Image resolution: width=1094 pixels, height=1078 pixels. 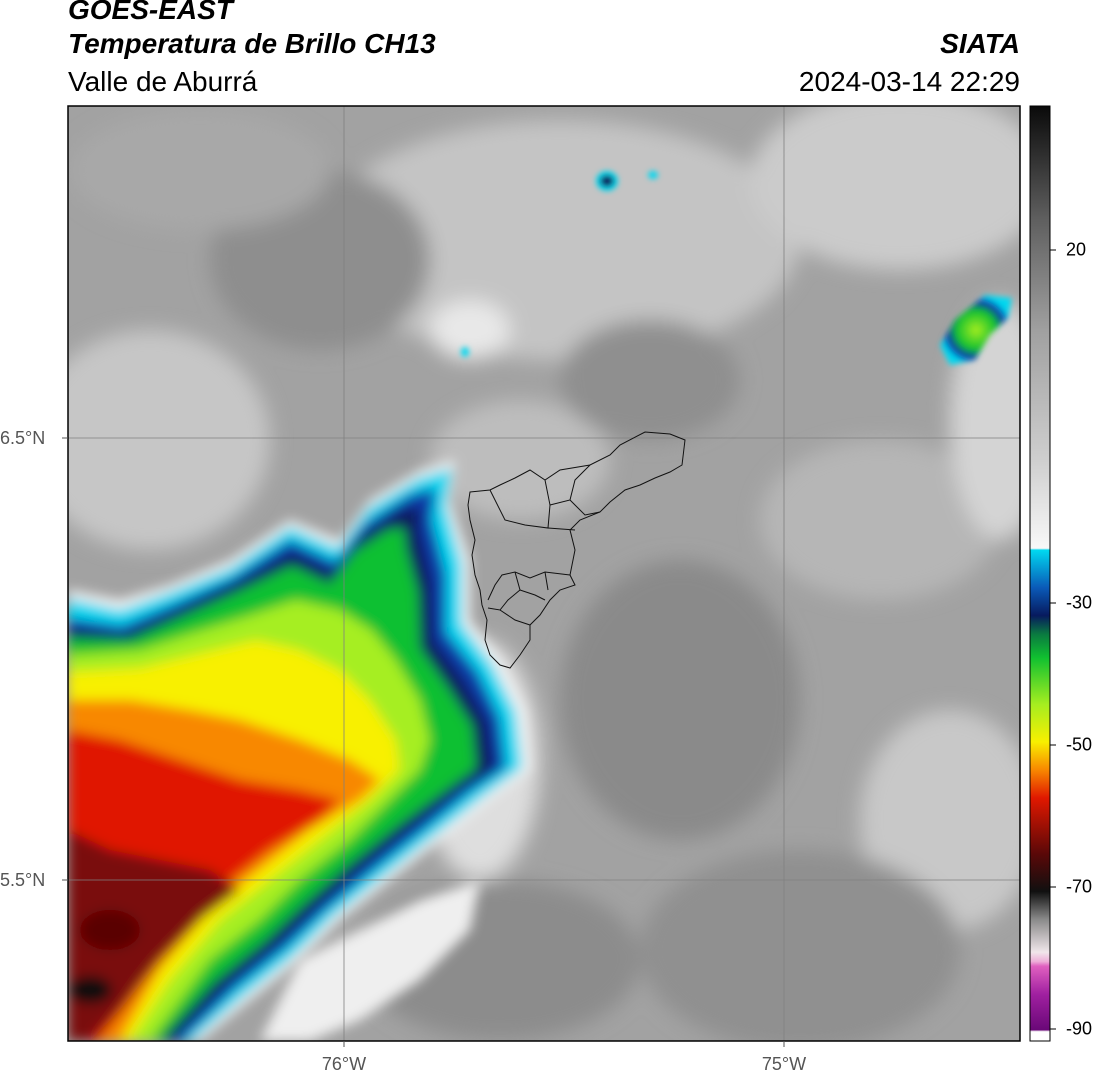 I want to click on region-subtitle: Valle de Aburrá, so click(x=163, y=81).